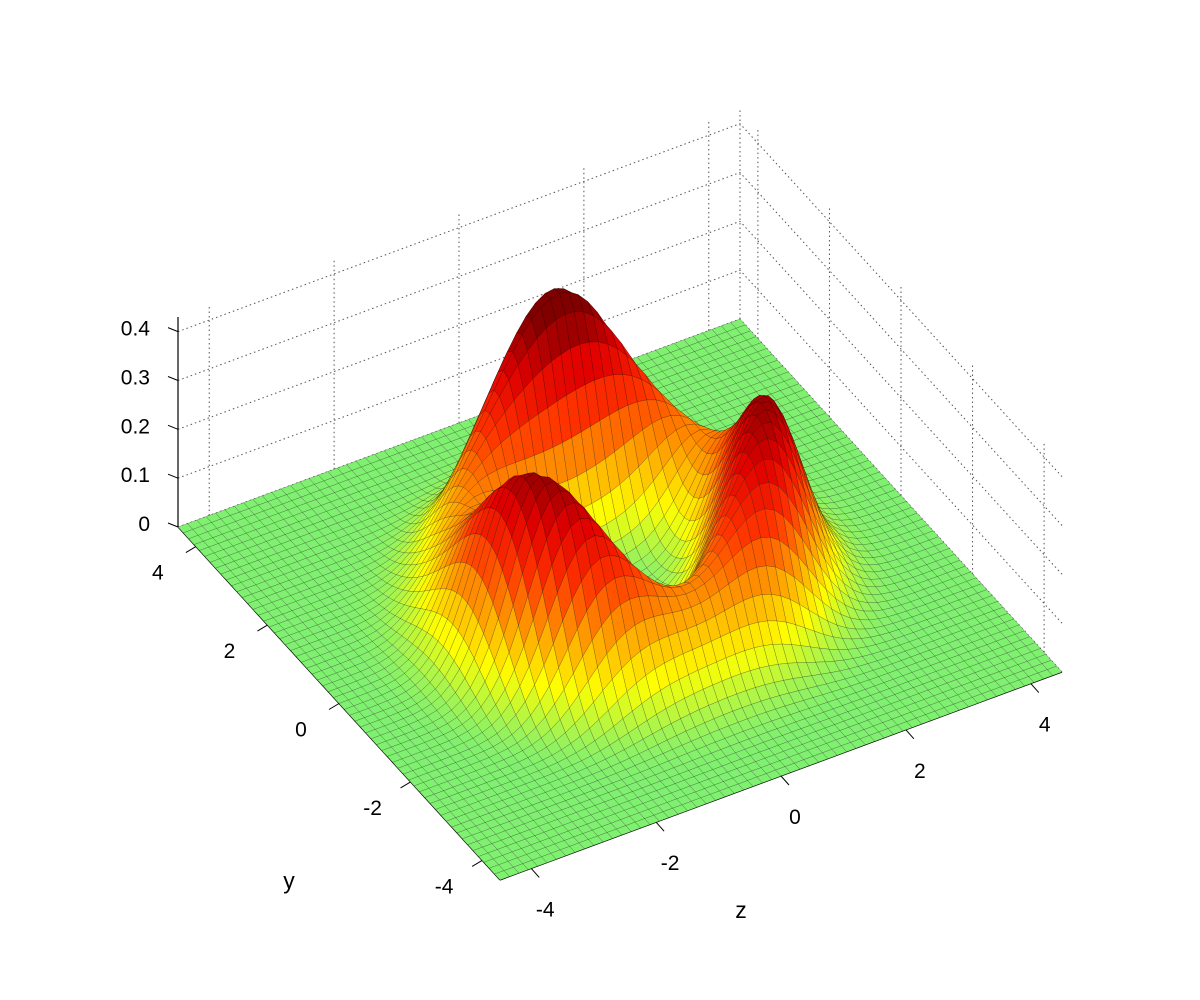 The width and height of the screenshot is (1200, 1000). What do you see at coordinates (444, 886) in the screenshot?
I see `y-tick-label: -4` at bounding box center [444, 886].